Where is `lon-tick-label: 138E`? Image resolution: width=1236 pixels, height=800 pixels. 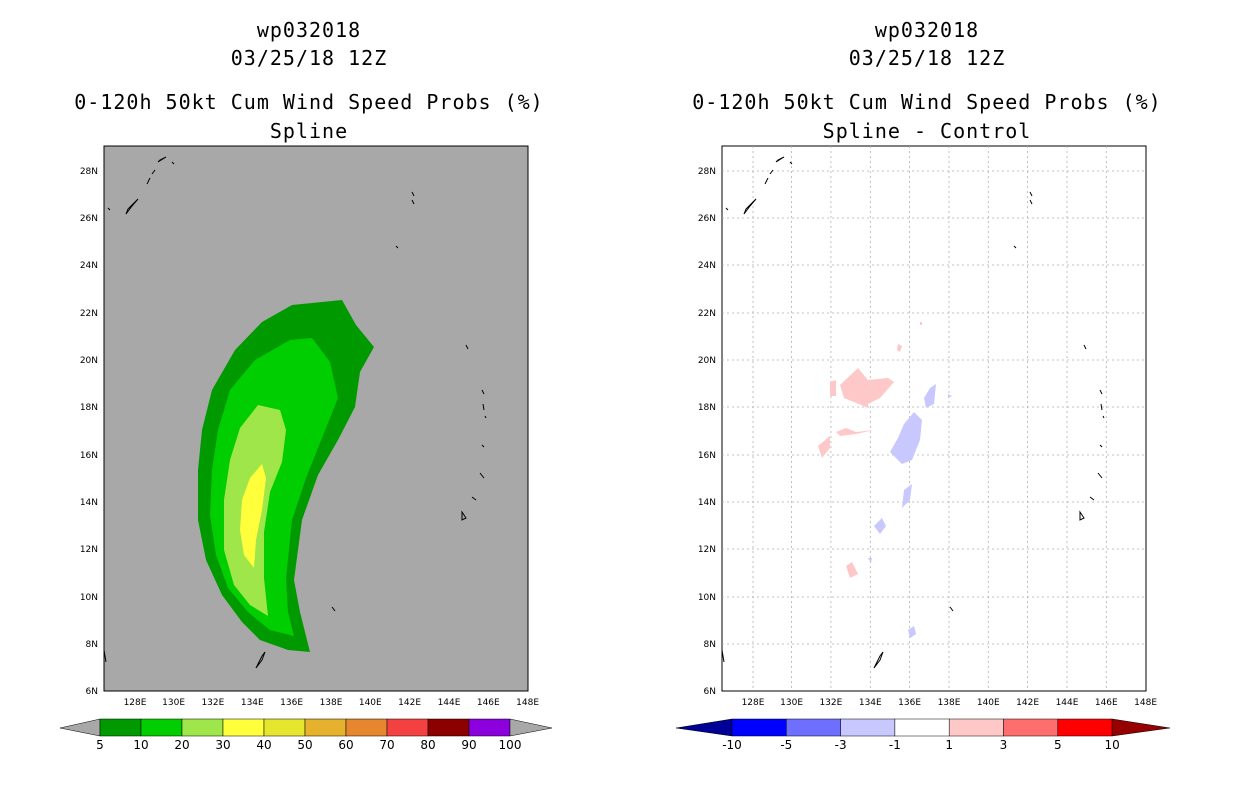 lon-tick-label: 138E is located at coordinates (331, 703).